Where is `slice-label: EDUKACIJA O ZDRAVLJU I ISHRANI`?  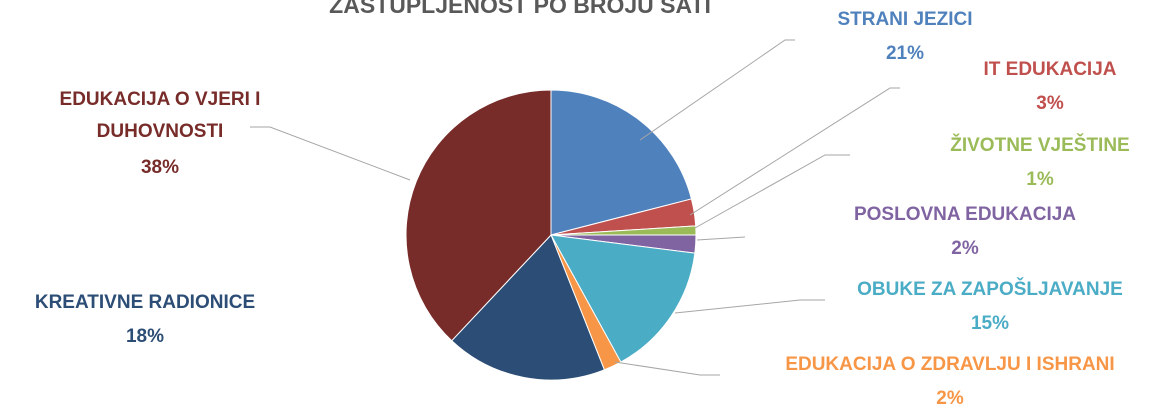 slice-label: EDUKACIJA O ZDRAVLJU I ISHRANI is located at coordinates (950, 364).